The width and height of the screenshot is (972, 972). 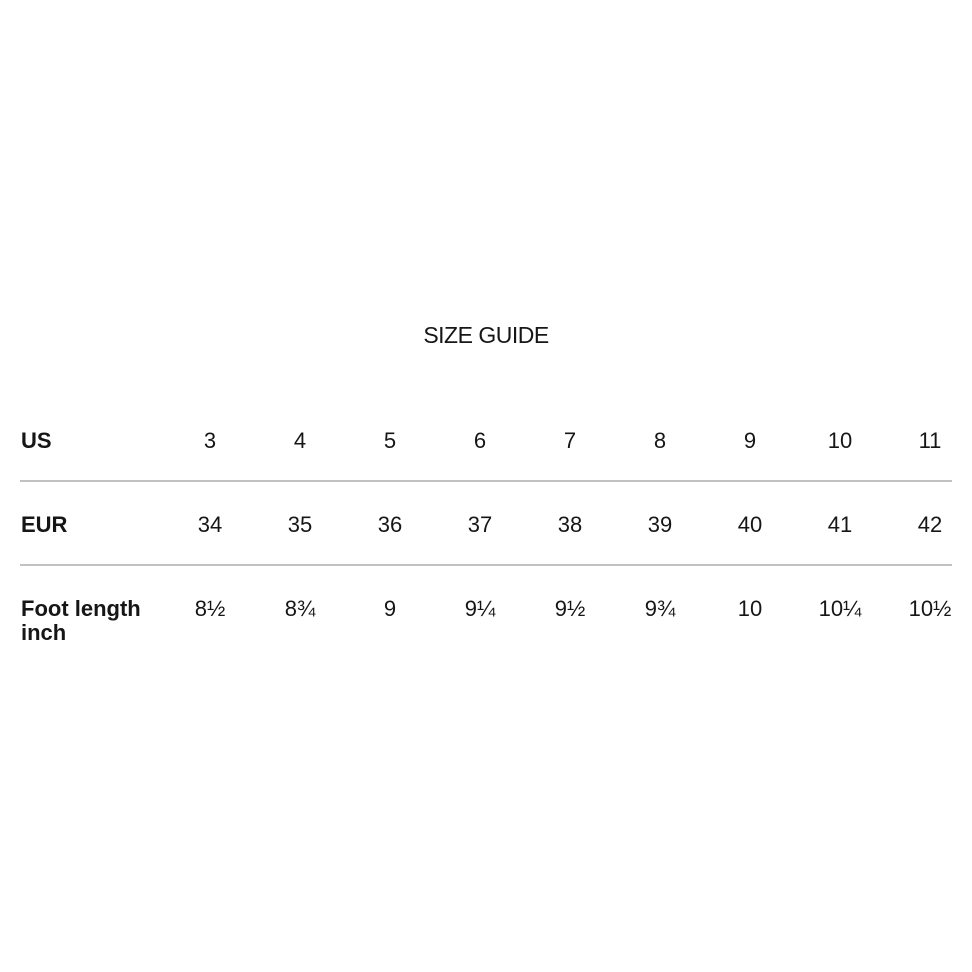 I want to click on eur-size-value: 41, so click(x=840, y=524).